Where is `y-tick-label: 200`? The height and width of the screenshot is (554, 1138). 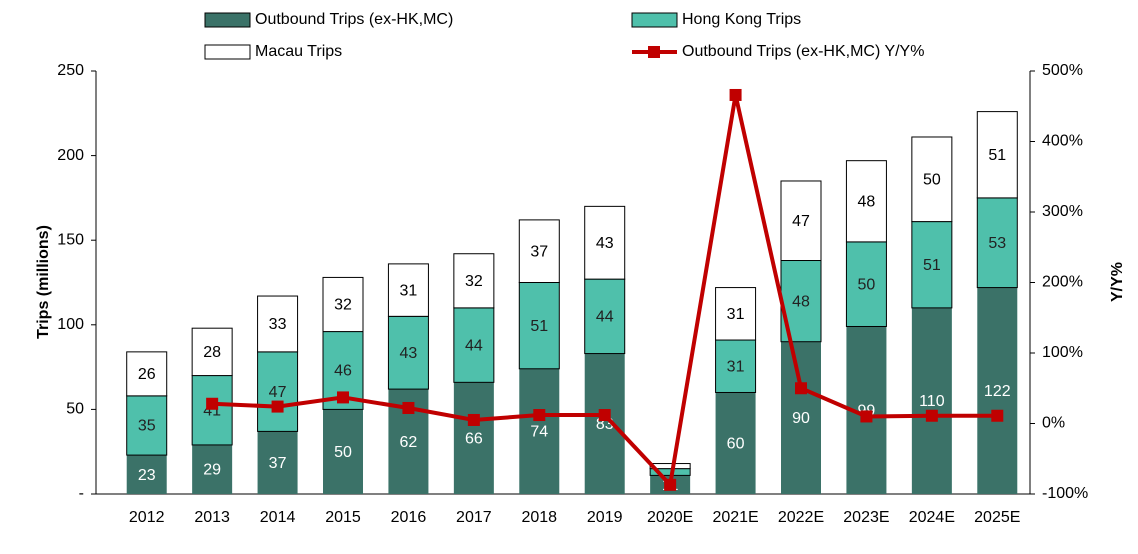
y-tick-label: 200 is located at coordinates (70, 155).